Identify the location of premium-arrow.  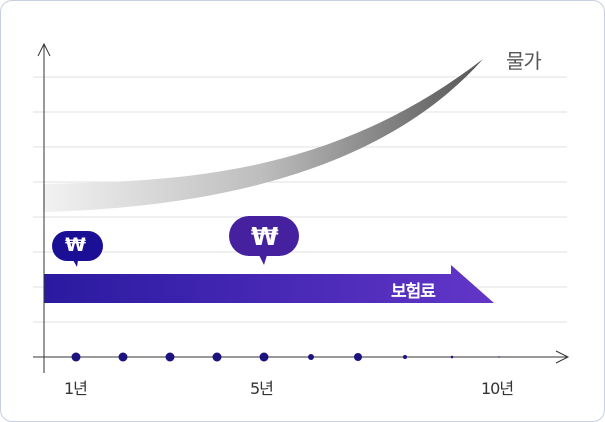
(269, 284).